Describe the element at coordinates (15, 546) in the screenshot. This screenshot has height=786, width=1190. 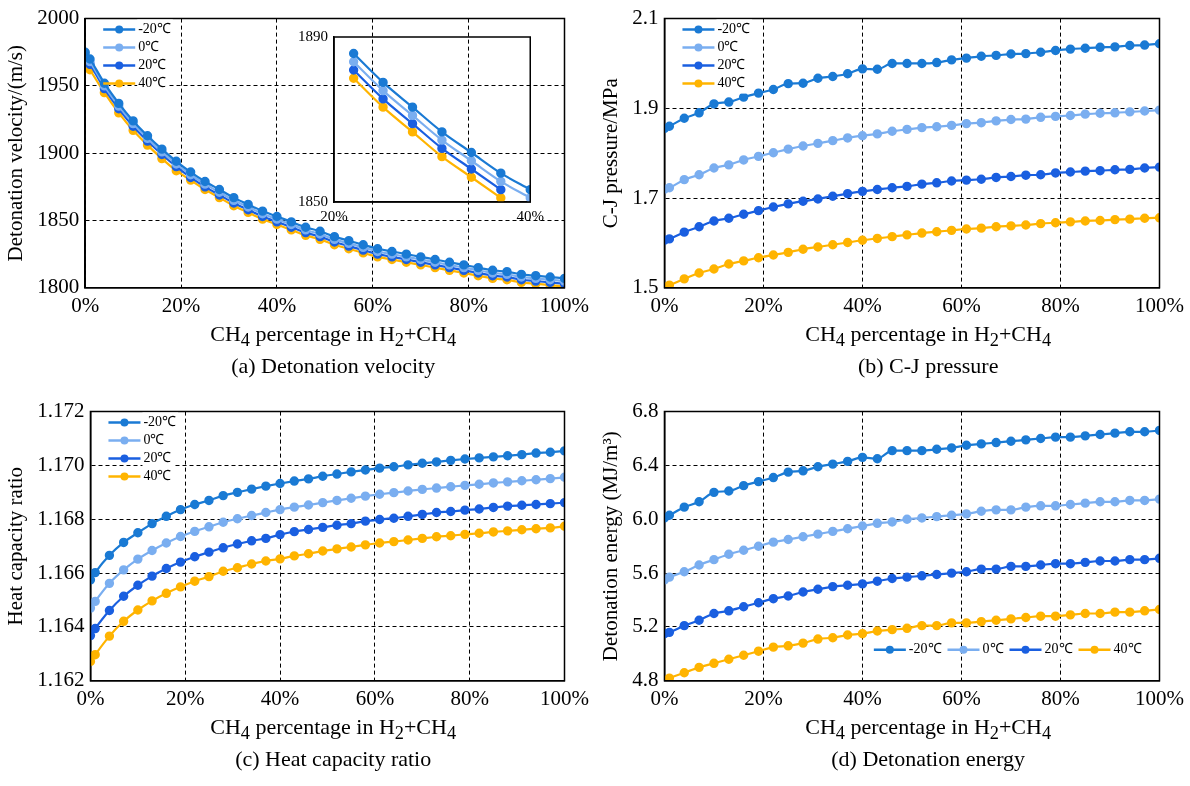
I see `y-axis-title: Heat capacity ratio` at that location.